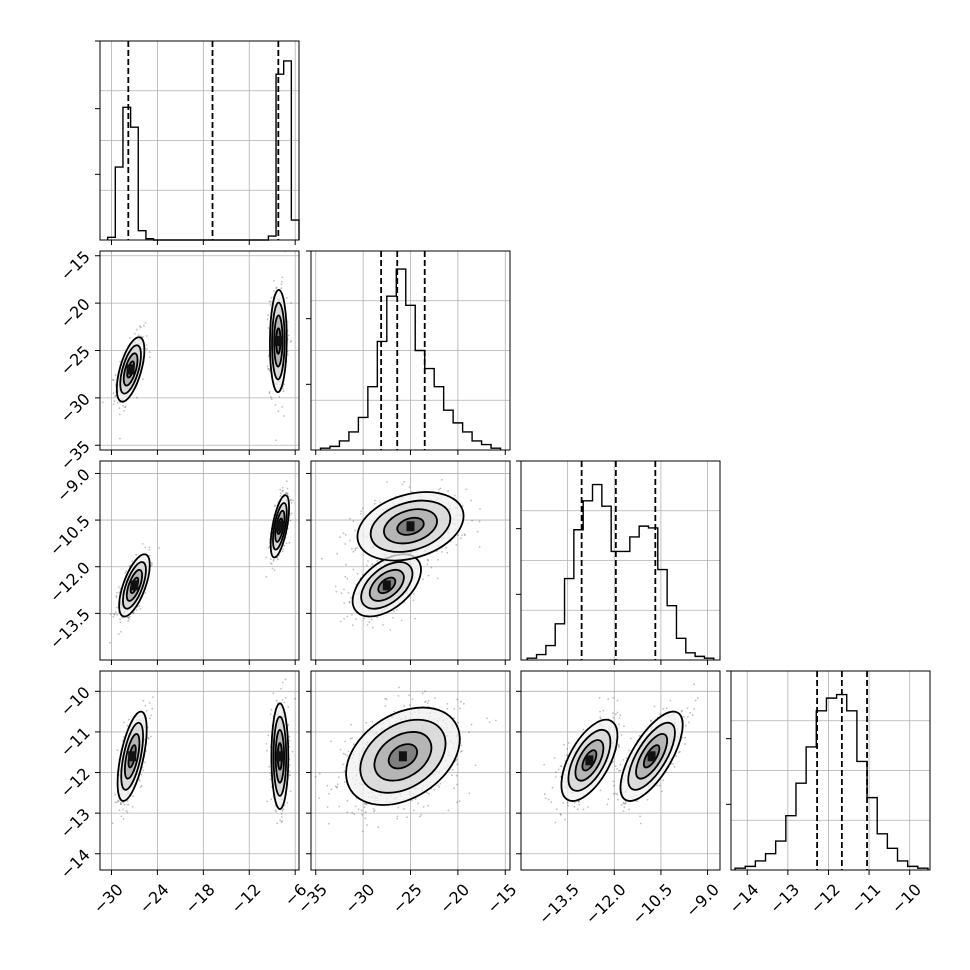  Describe the element at coordinates (454, 898) in the screenshot. I see `x-tick-label: −20` at that location.